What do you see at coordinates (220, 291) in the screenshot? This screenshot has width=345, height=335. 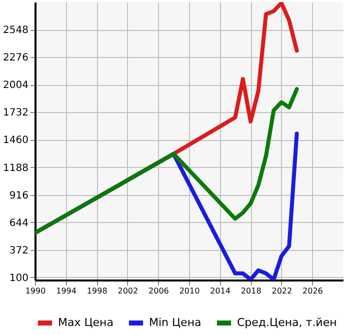 I see `x-tick-label: 2014` at bounding box center [220, 291].